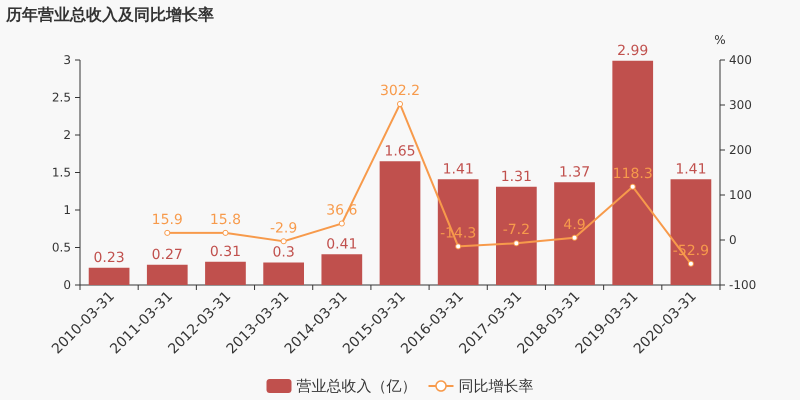 The width and height of the screenshot is (800, 400). What do you see at coordinates (733, 240) in the screenshot?
I see `y2-tick-label: 0` at bounding box center [733, 240].